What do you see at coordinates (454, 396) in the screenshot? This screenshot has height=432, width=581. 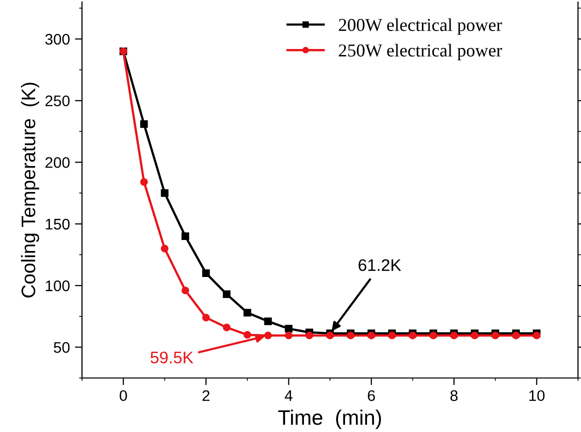 I see `x-tick-label: 8` at bounding box center [454, 396].